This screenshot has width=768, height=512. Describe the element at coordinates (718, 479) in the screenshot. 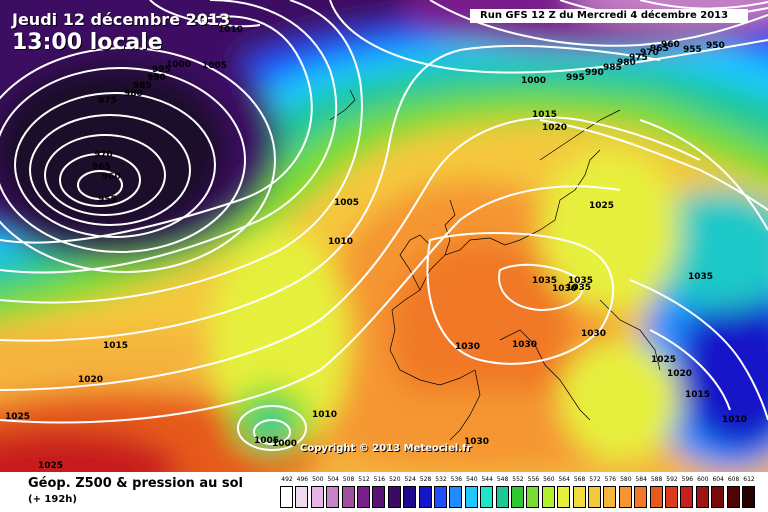

I see `legend-tick-label: 604` at that location.